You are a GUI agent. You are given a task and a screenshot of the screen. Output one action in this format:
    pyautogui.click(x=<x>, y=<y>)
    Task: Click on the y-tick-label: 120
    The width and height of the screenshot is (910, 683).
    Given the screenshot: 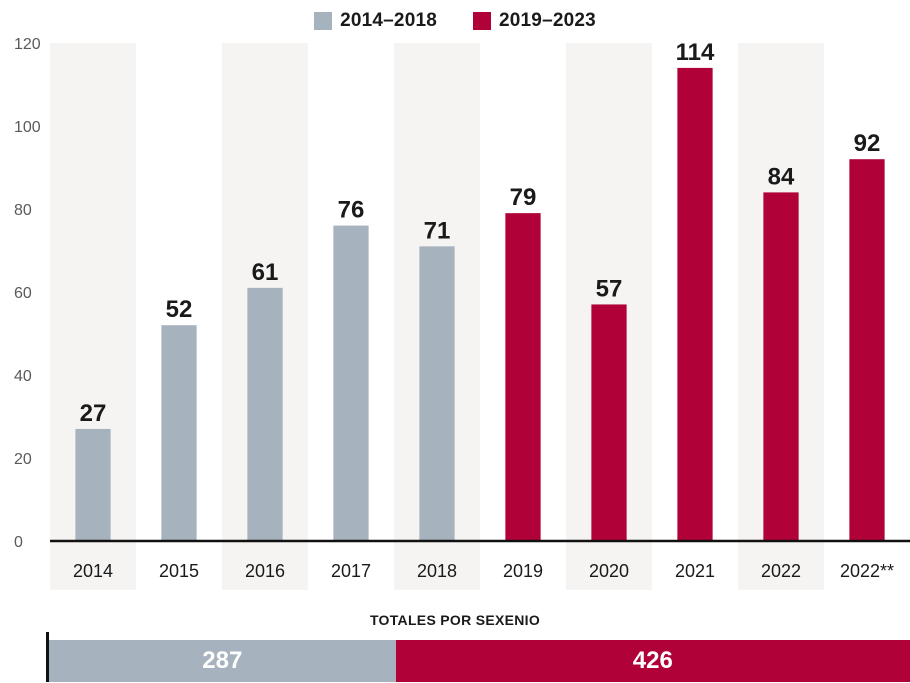 What is the action you would take?
    pyautogui.click(x=27, y=44)
    